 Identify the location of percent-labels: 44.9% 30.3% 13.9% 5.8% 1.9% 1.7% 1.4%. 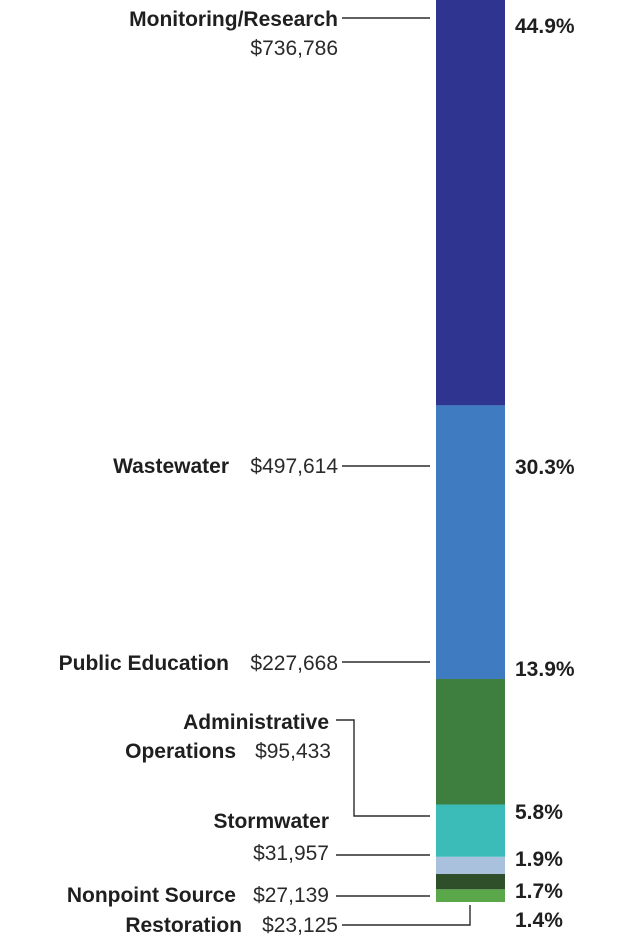
(545, 473).